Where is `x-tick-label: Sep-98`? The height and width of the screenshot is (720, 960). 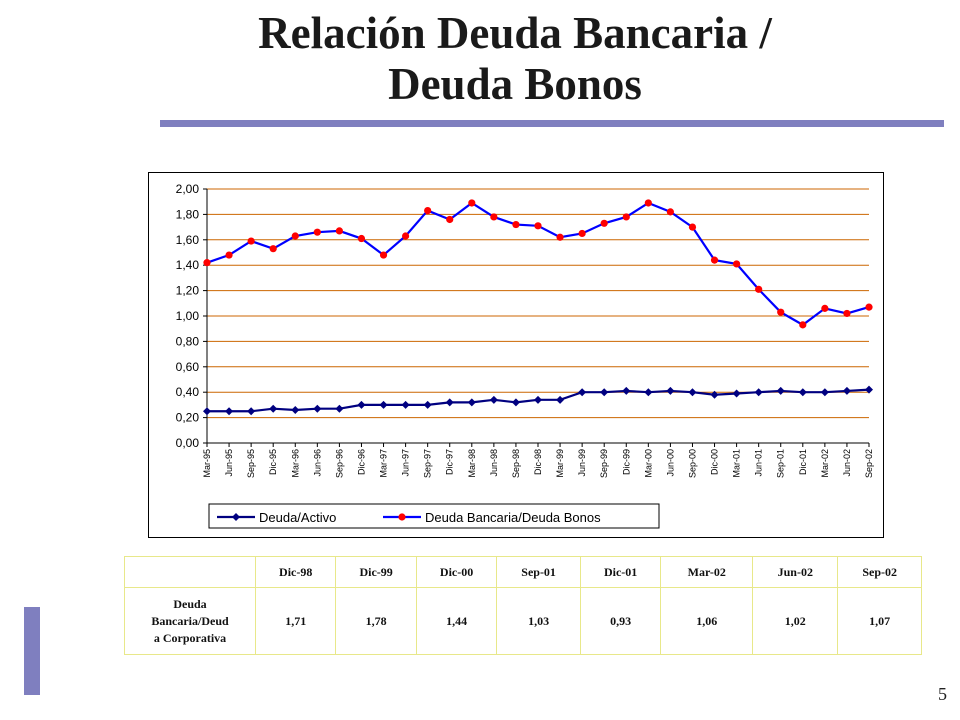
x-tick-label: Sep-98 is located at coordinates (516, 463).